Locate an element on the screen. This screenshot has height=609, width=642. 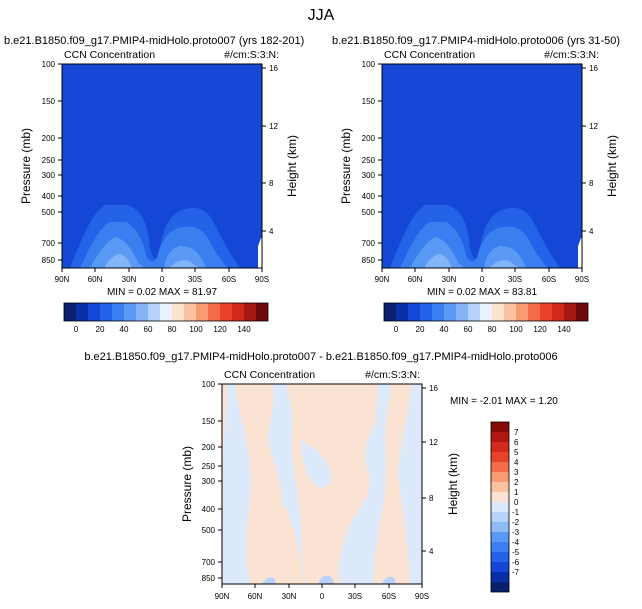
colorbar-label: 5 is located at coordinates (516, 452).